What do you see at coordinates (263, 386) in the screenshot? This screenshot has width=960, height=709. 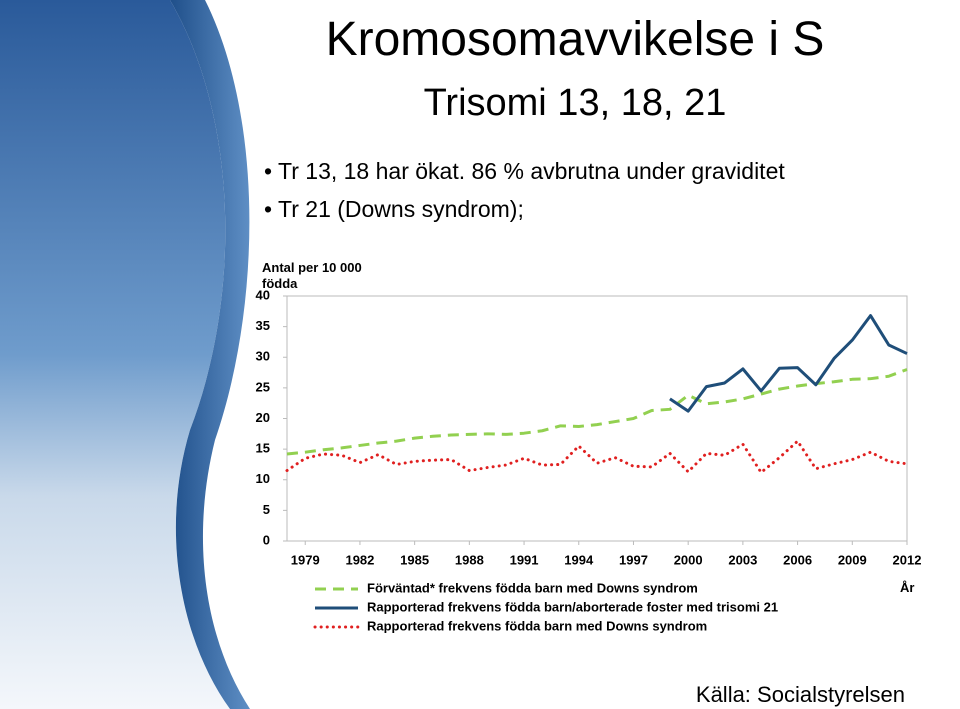 I see `y-tick-label: 25` at bounding box center [263, 386].